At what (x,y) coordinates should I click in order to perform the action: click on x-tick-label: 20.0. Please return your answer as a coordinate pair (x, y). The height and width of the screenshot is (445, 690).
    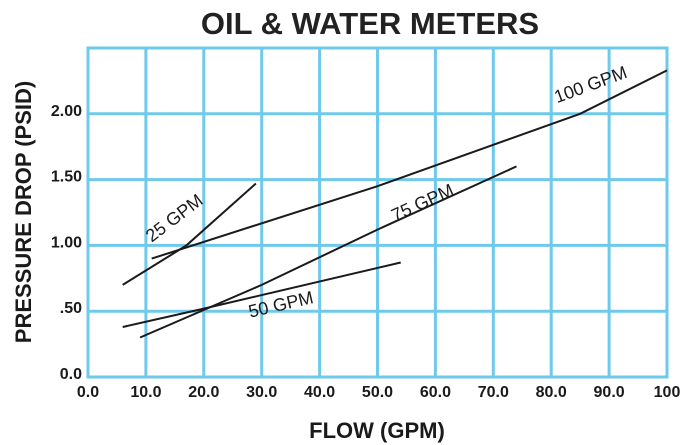
    Looking at the image, I should click on (203, 392).